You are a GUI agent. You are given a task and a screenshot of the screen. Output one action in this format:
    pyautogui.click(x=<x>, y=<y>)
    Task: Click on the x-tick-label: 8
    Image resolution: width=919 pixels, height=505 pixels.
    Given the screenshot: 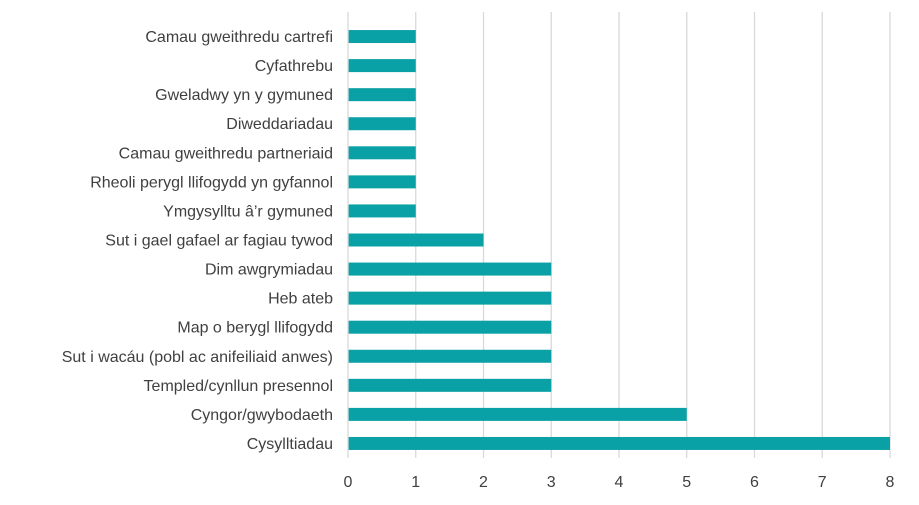 What is the action you would take?
    pyautogui.click(x=890, y=482)
    